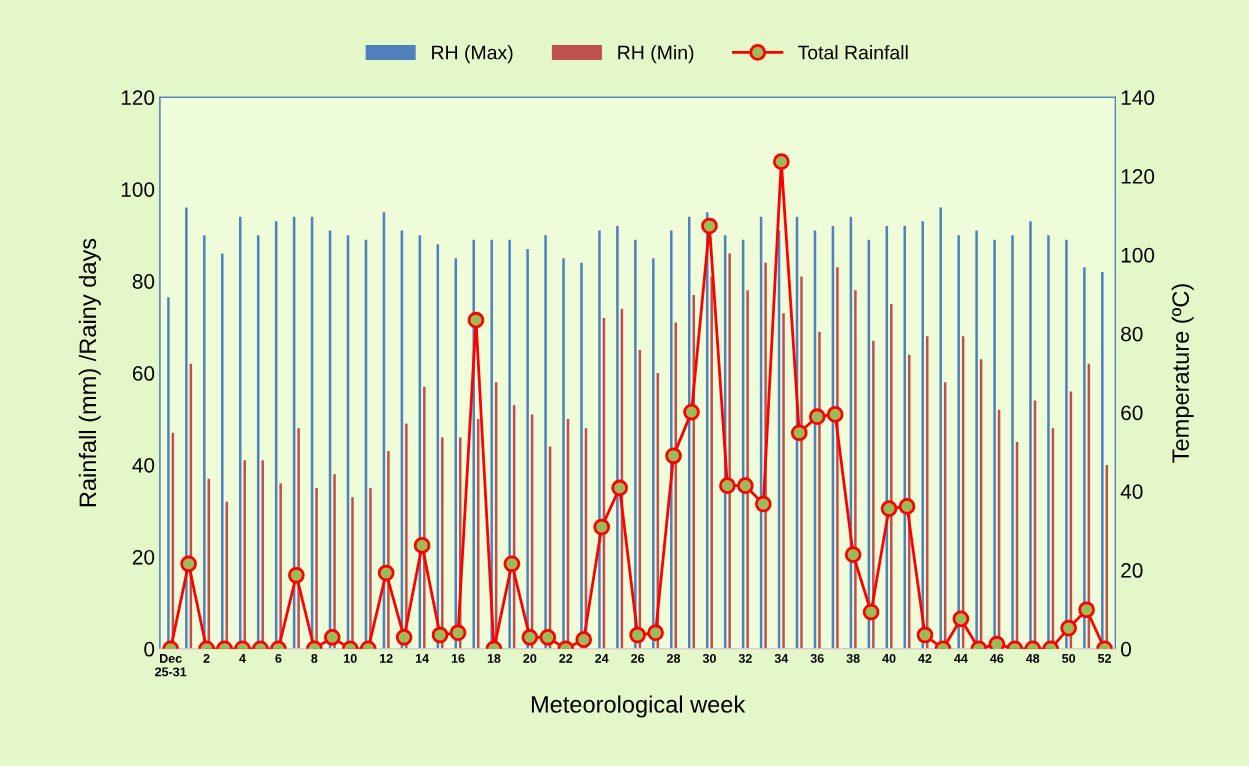 The image size is (1249, 766). What do you see at coordinates (89, 372) in the screenshot?
I see `y-axis-title: Rainfall (mm) /Rainy days` at bounding box center [89, 372].